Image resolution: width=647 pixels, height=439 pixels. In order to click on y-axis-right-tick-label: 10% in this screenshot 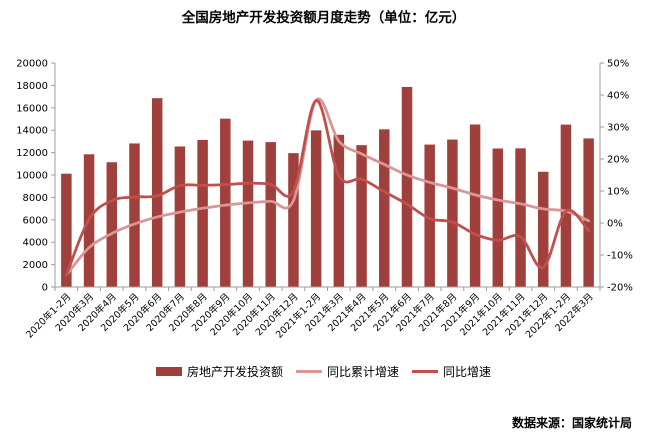, I will do `click(618, 192)`.